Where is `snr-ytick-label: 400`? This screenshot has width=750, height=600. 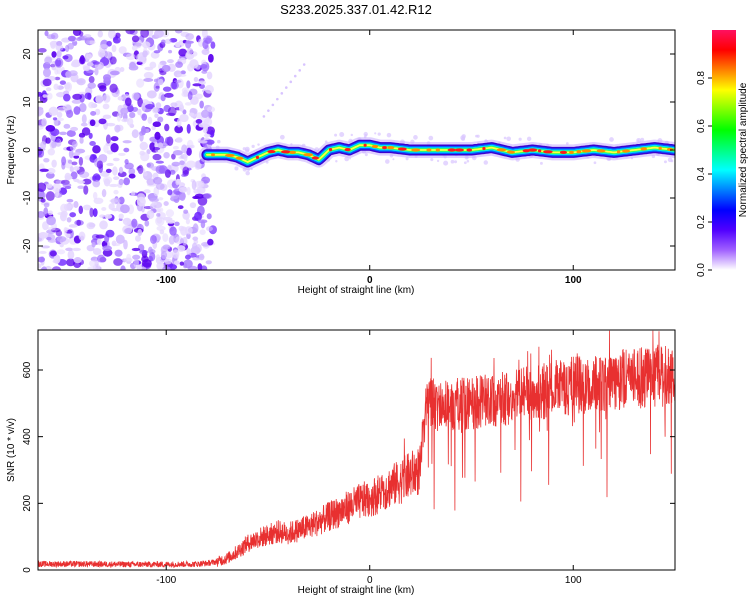
snr-ytick-label: 400 is located at coordinates (27, 436).